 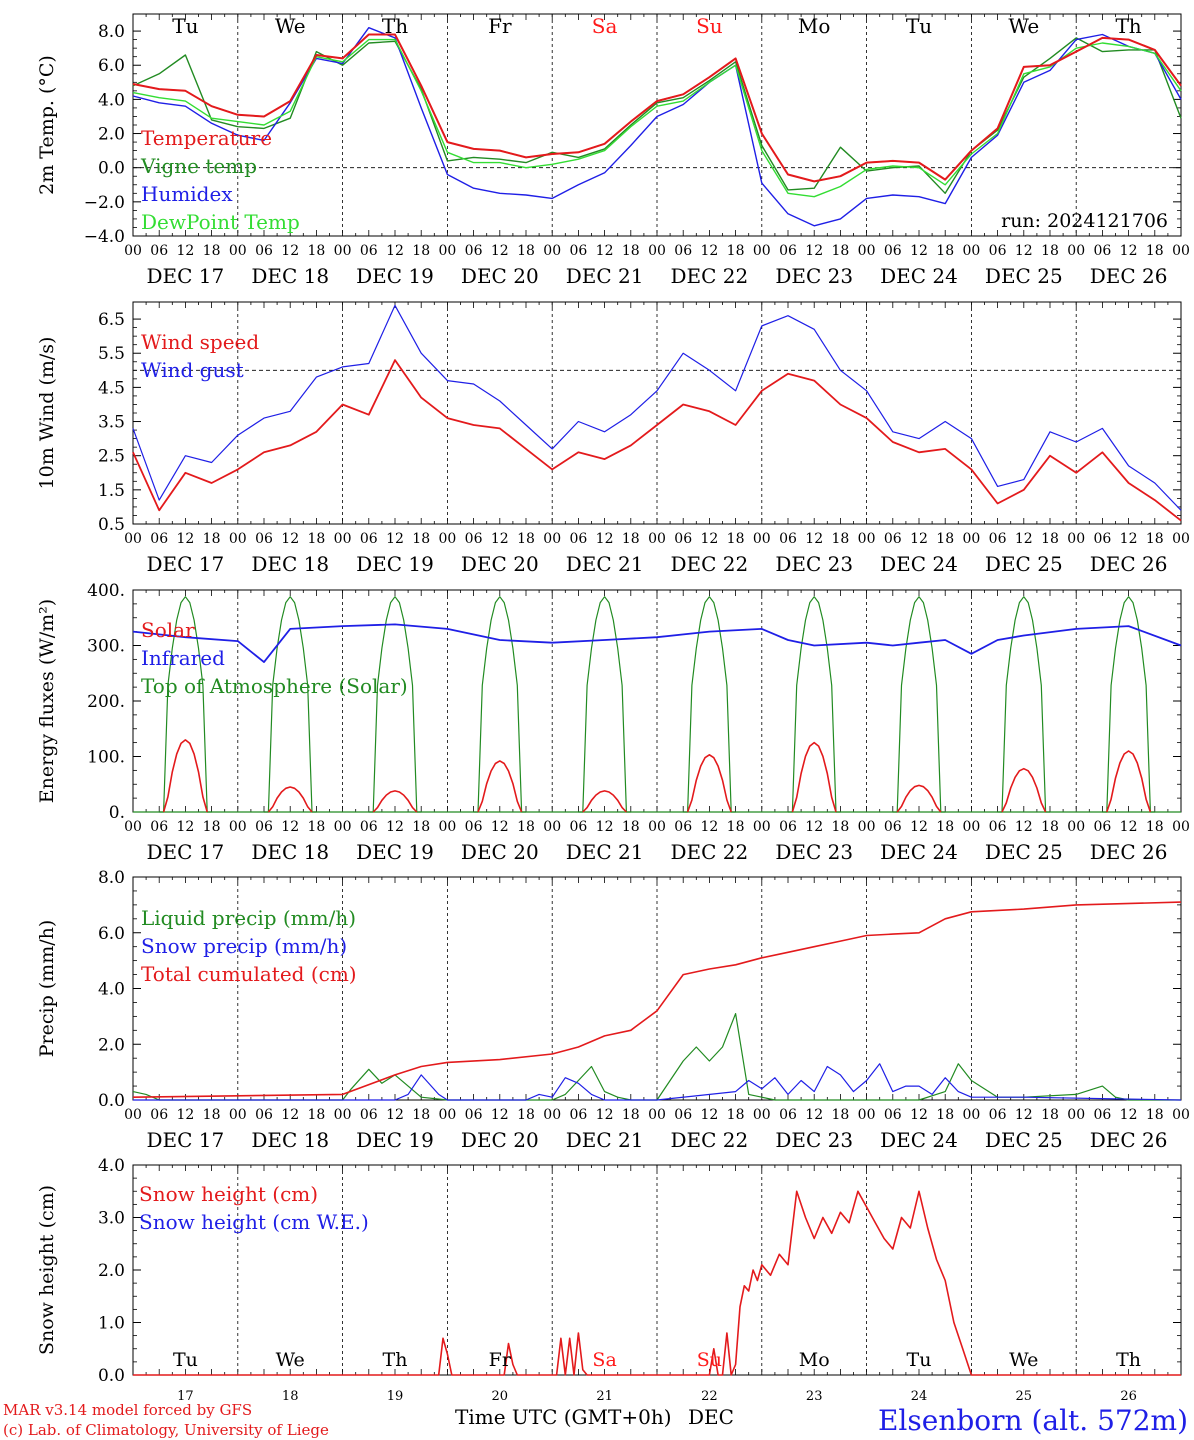 What do you see at coordinates (111, 1324) in the screenshot?
I see `y-tick-label: 1.0` at bounding box center [111, 1324].